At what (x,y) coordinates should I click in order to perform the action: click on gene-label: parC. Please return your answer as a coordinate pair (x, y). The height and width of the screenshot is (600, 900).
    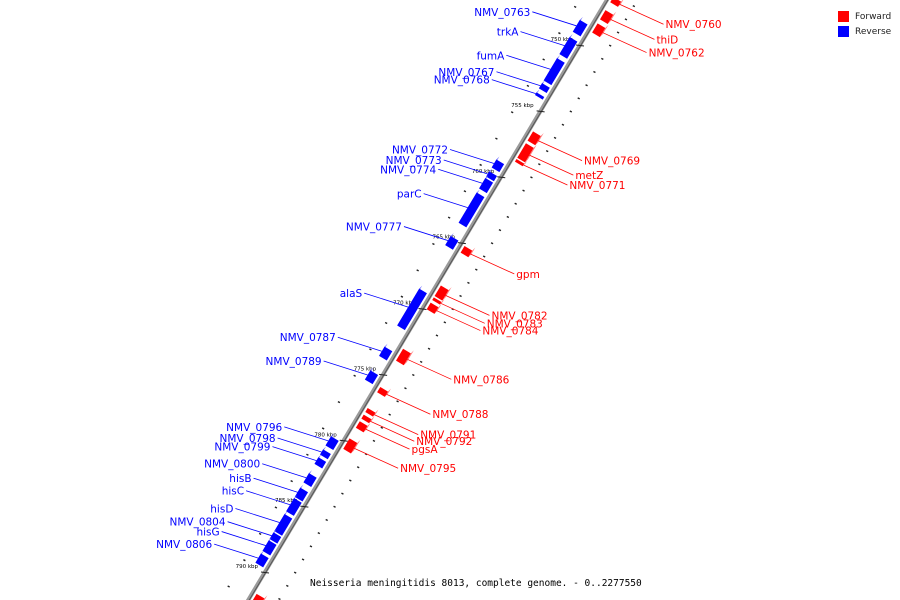
    Looking at the image, I should click on (409, 195).